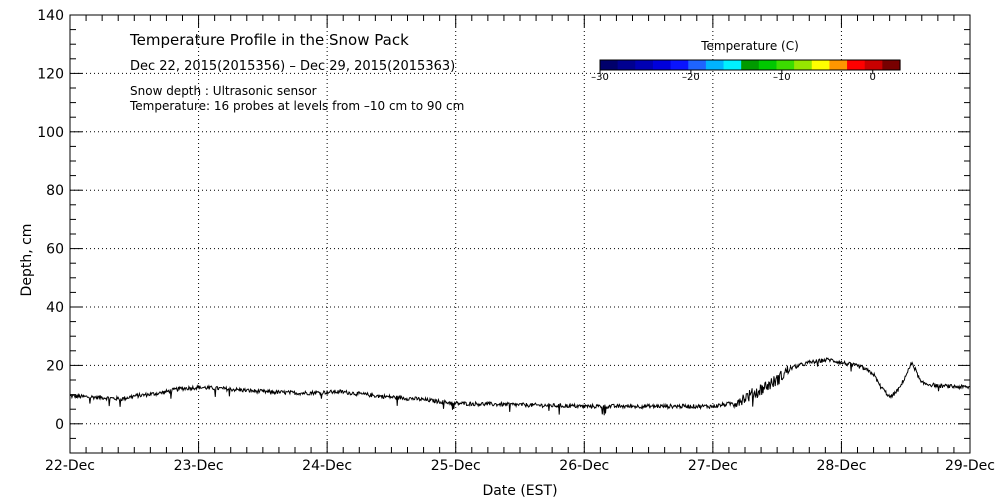 This screenshot has height=500, width=1000. Describe the element at coordinates (733, 76) in the screenshot. I see `colorbar-labels: –30 –20 –10 0` at that location.